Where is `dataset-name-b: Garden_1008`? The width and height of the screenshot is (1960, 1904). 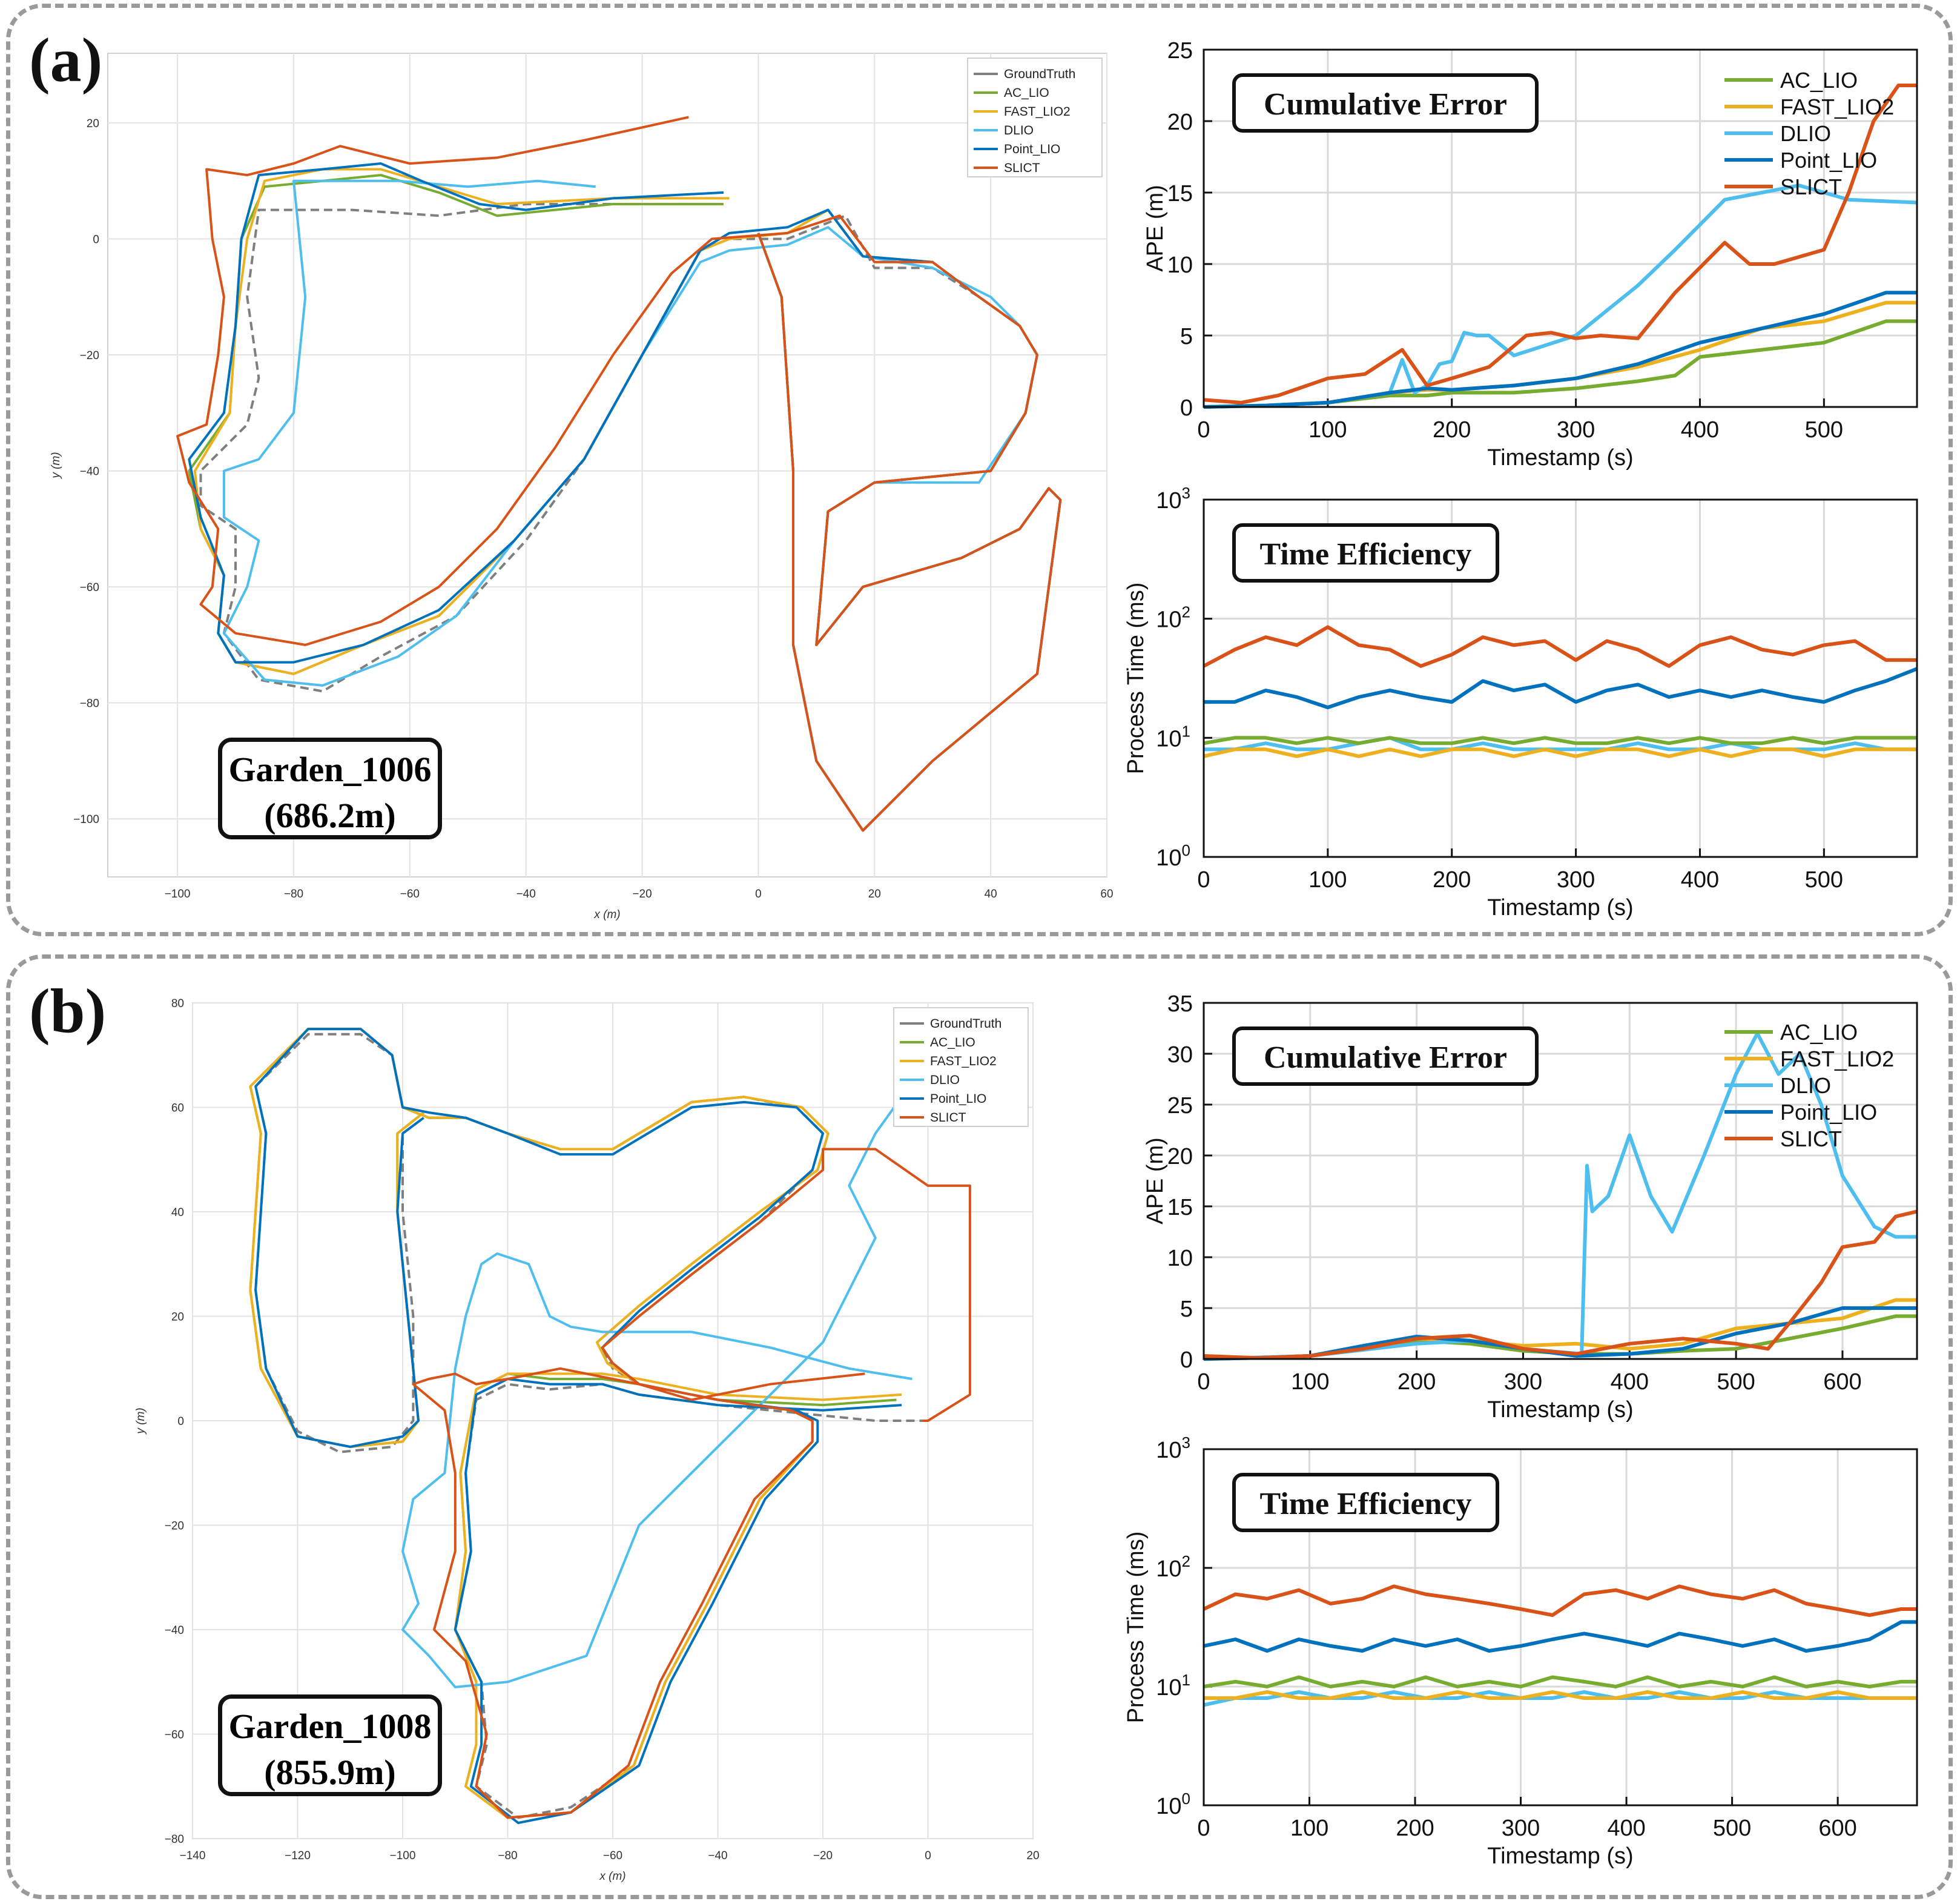
dataset-name-b: Garden_1008 is located at coordinates (330, 1726).